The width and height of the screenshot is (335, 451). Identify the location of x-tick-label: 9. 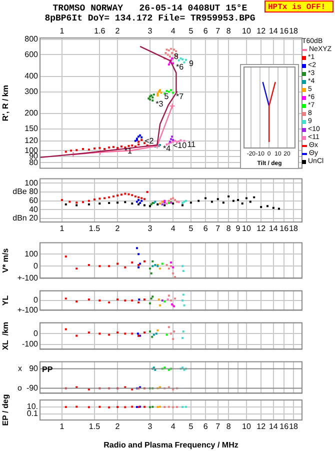
(238, 229).